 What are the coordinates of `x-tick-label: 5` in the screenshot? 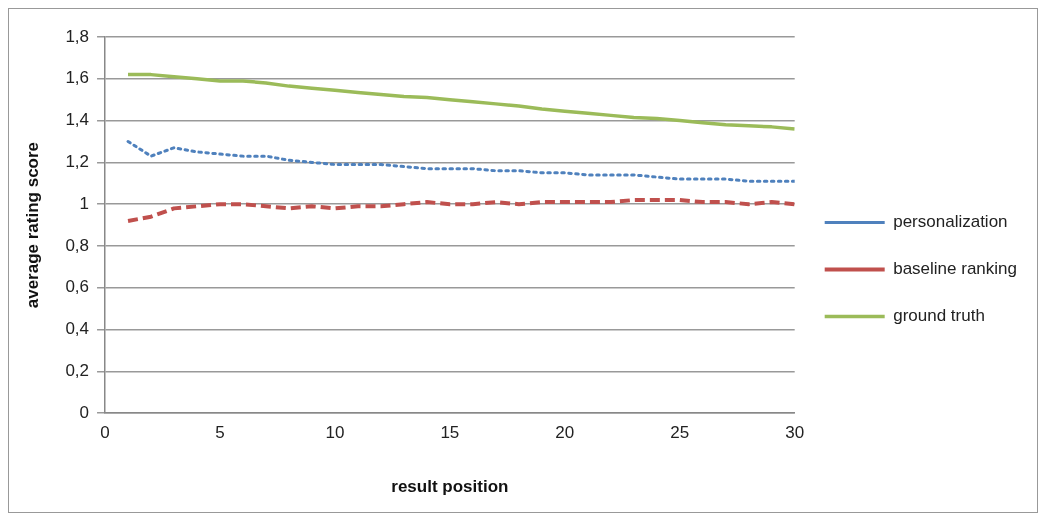 It's located at (220, 433).